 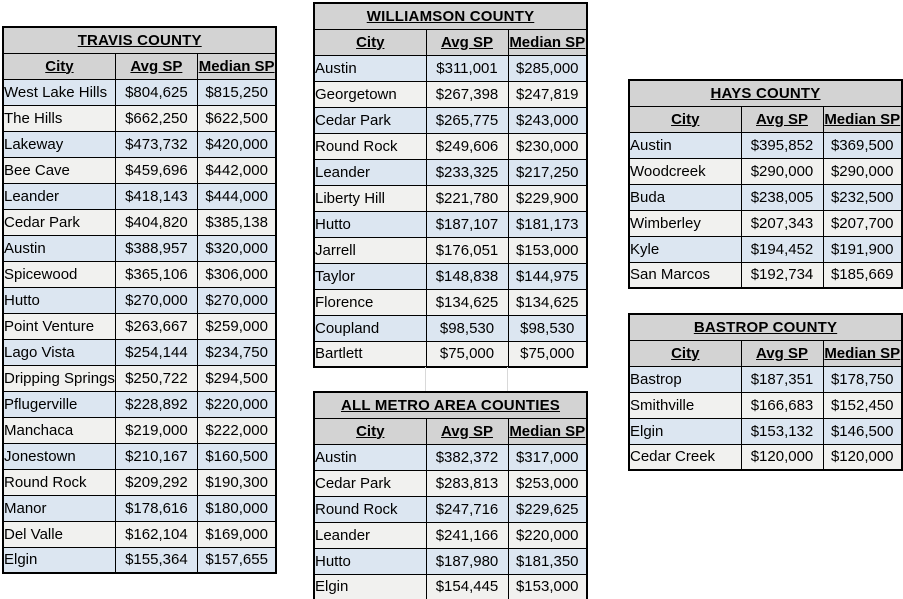 I want to click on table-row: Hutto $187,980 $181,350, so click(x=450, y=561).